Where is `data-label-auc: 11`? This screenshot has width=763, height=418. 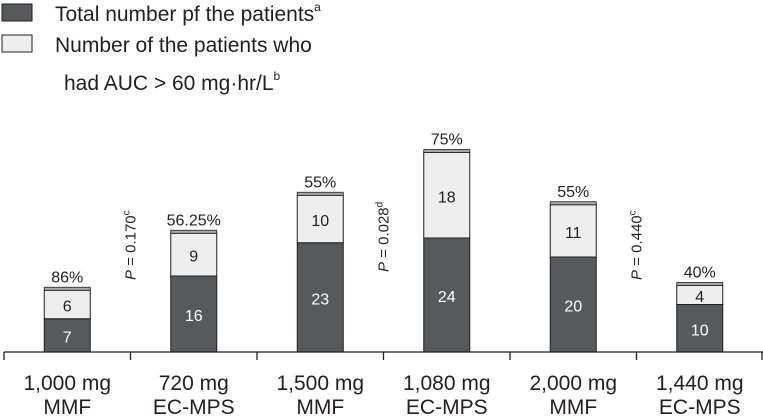
data-label-auc: 11 is located at coordinates (573, 233).